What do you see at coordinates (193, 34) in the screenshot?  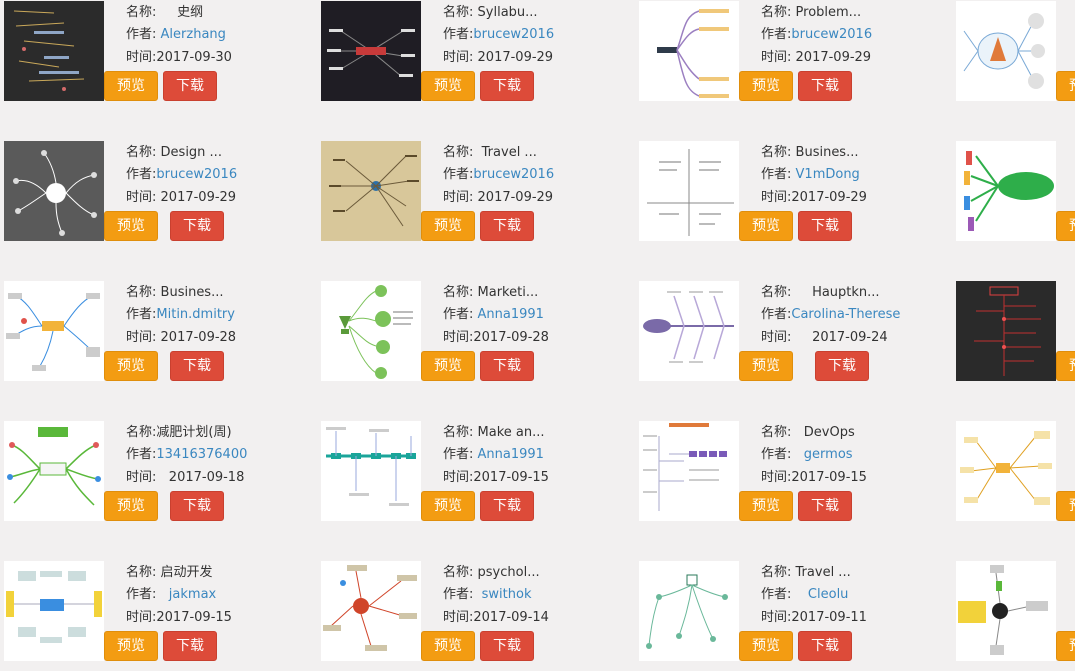 I see `author-link: Alerzhang` at bounding box center [193, 34].